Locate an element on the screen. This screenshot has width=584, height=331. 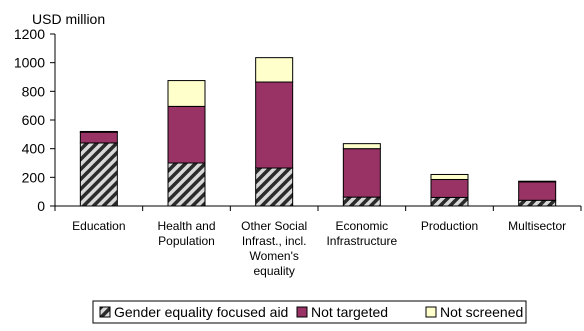
y-tick-label: 400 is located at coordinates (34, 149).